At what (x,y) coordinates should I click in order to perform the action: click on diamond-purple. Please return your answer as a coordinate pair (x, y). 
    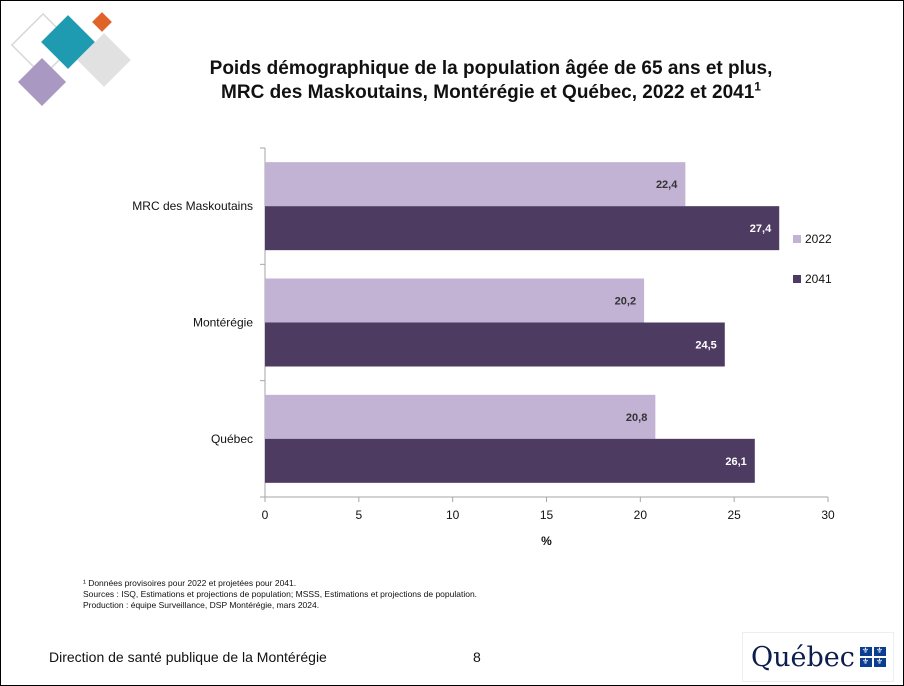
    Looking at the image, I should click on (42, 82).